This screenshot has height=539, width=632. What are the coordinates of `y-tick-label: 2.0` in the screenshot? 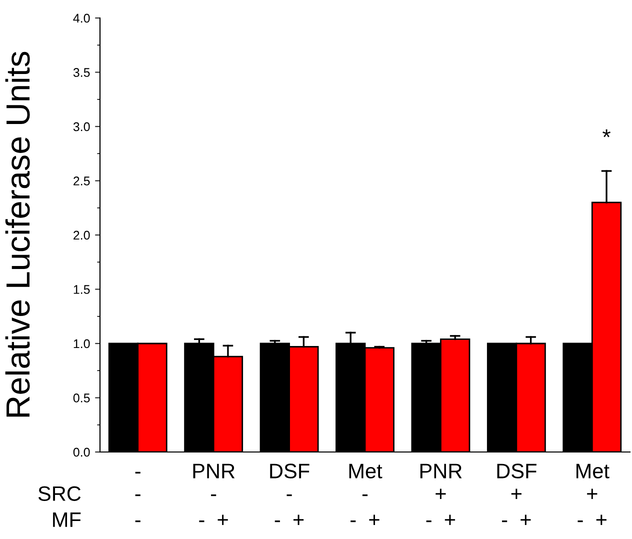 It's located at (82, 235).